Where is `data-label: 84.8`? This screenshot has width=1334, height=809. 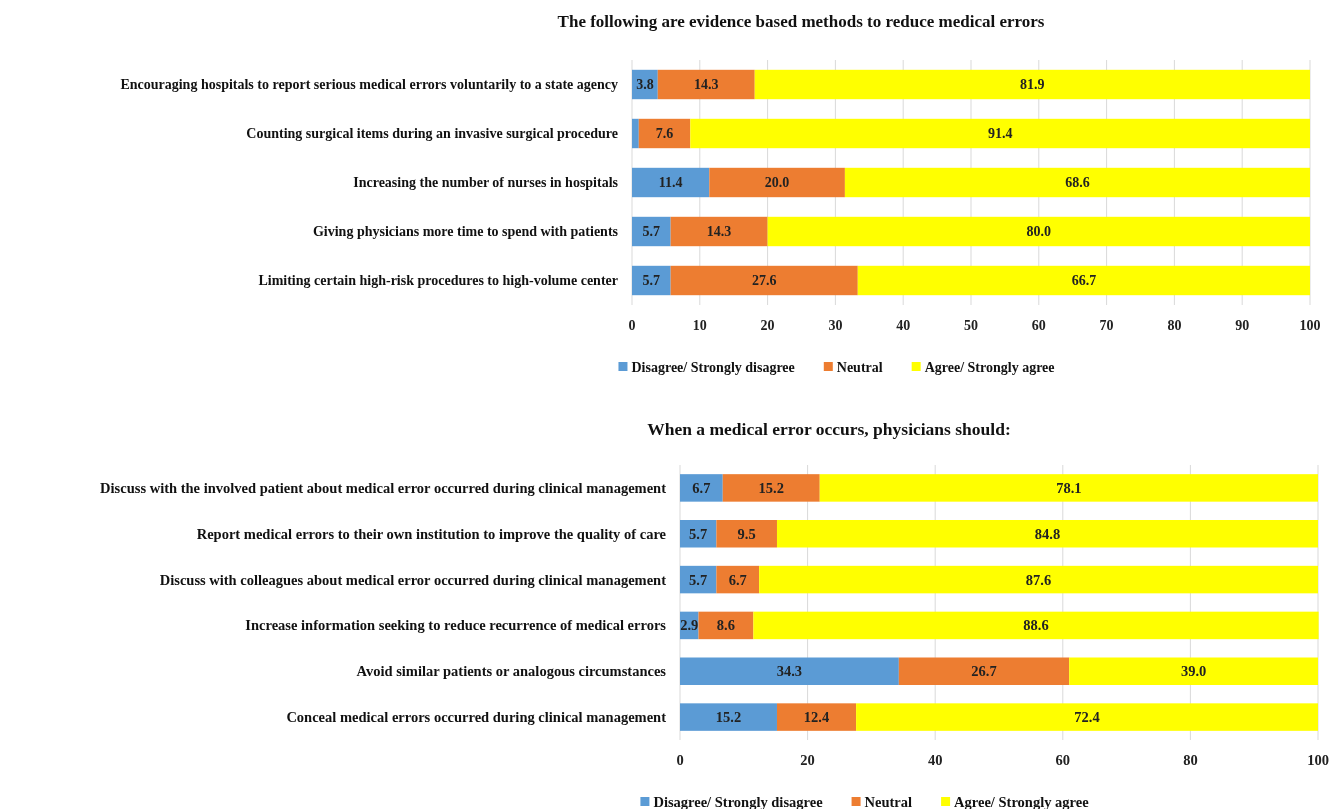 data-label: 84.8 is located at coordinates (1047, 533).